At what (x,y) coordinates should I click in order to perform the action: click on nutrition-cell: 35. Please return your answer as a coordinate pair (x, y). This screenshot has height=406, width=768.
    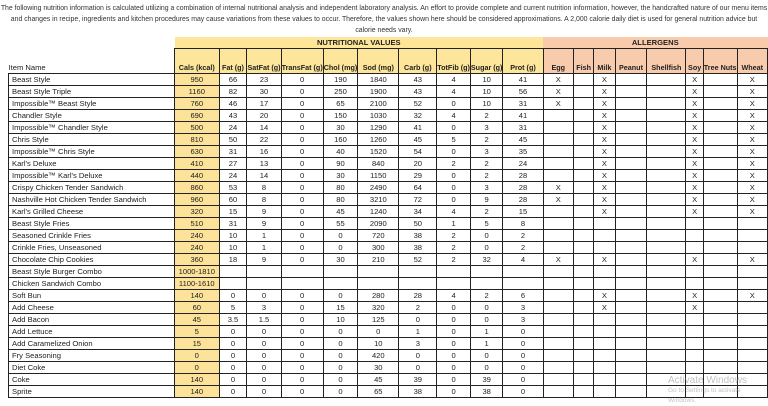
    Looking at the image, I should click on (523, 151).